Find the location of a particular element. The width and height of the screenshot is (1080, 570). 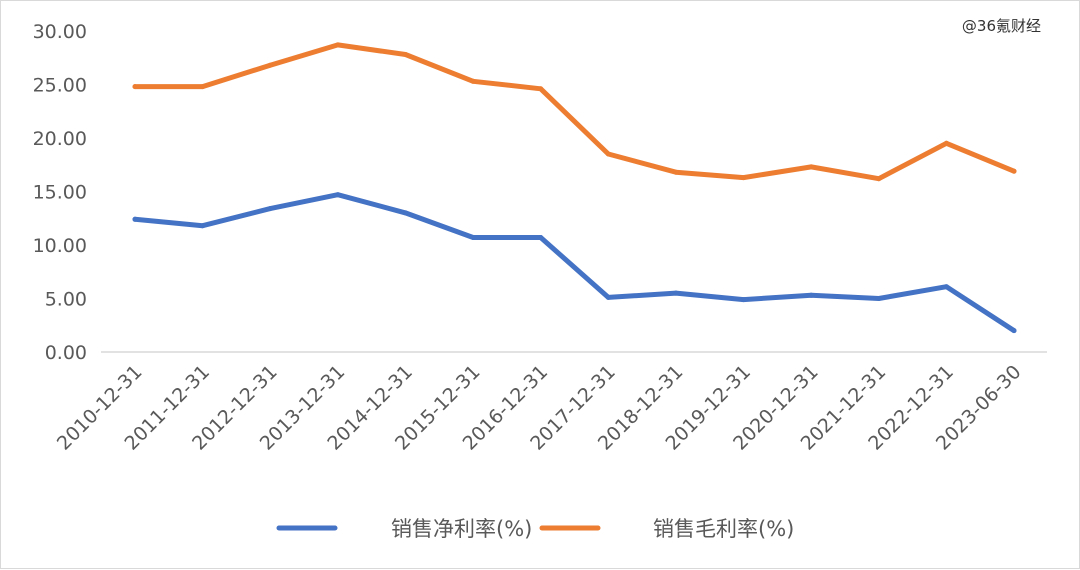

legend-label: 销售毛利率(%) is located at coordinates (723, 529).